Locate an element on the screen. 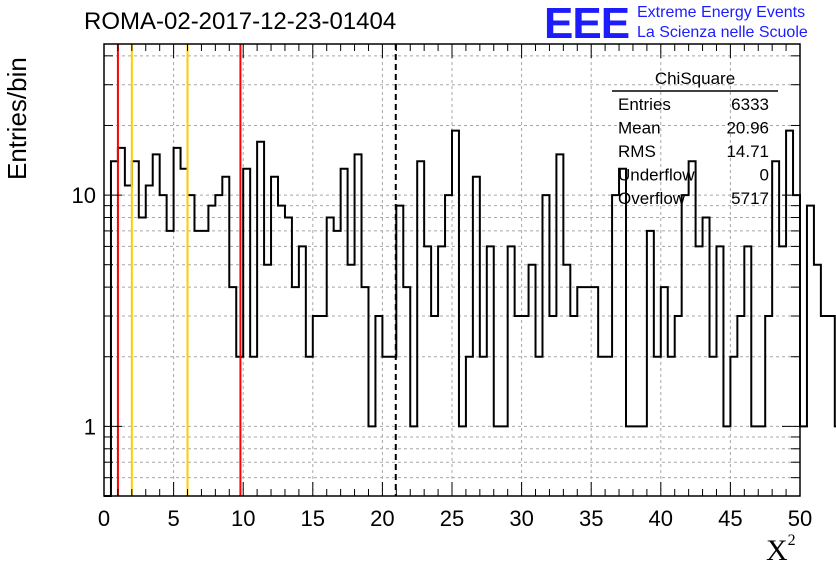  x-tick-label: 45 is located at coordinates (730, 518).